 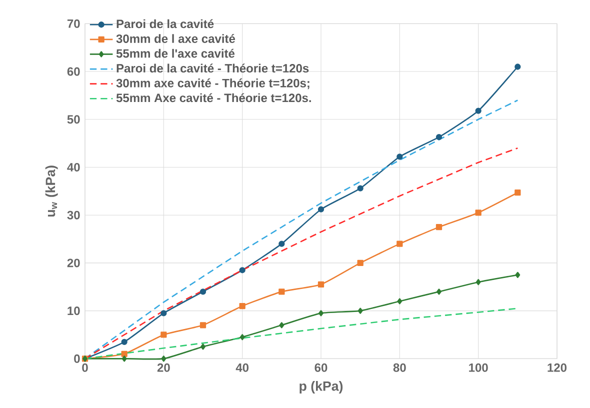 What do you see at coordinates (51, 191) in the screenshot?
I see `y-axis-title: u$_{w}$ (kPa)` at bounding box center [51, 191].